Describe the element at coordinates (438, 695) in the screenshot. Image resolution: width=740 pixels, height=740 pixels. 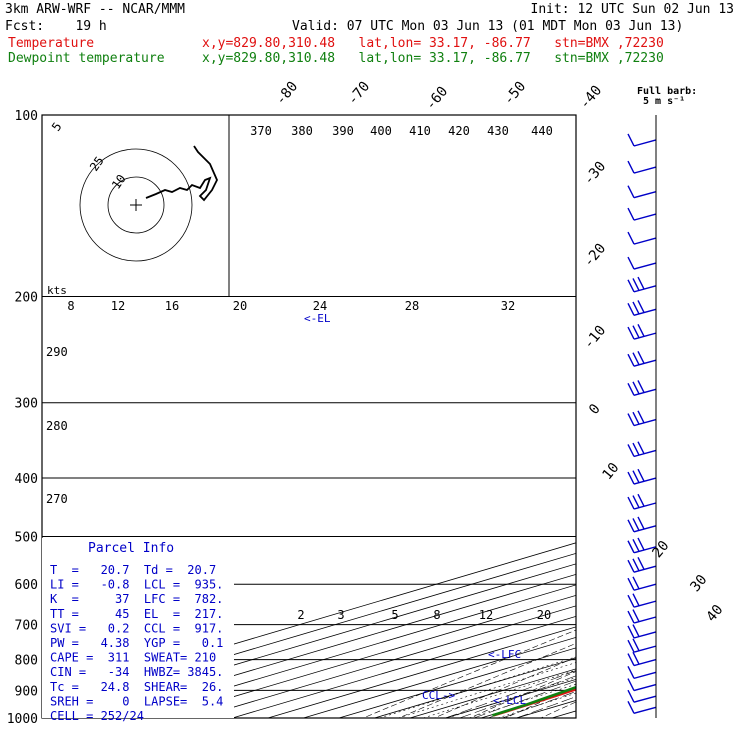
I see `ccl-marker: CCL->` at that location.